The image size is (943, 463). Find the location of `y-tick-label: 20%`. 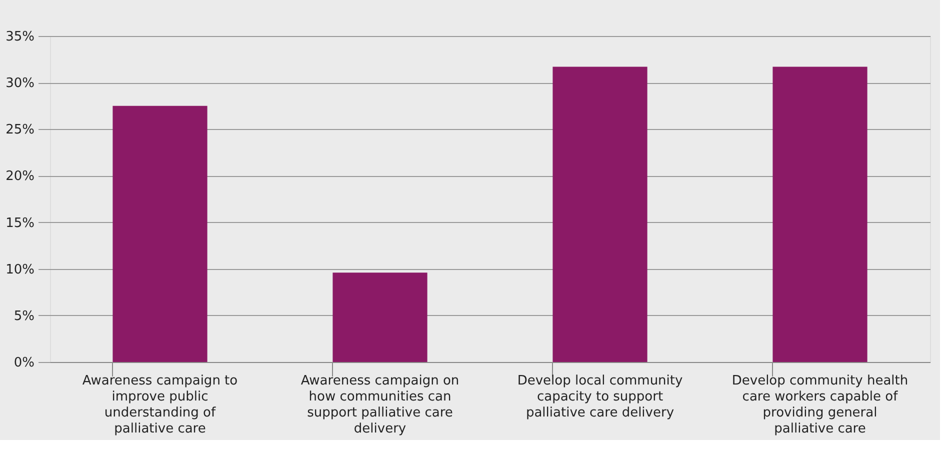

y-tick-label: 20% is located at coordinates (20, 176).